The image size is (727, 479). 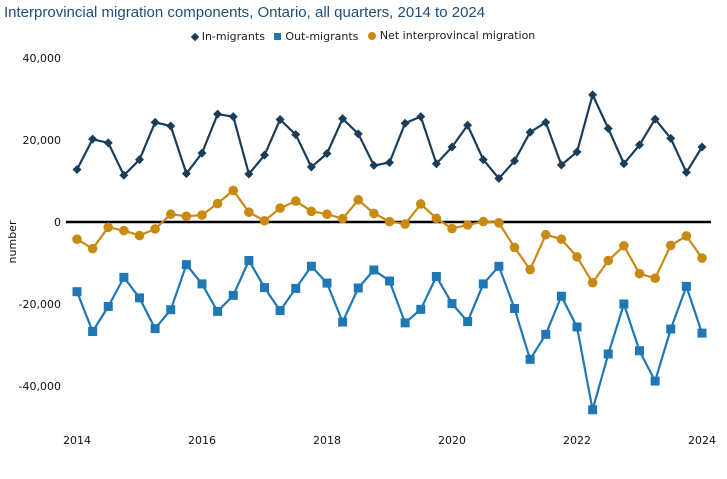 What do you see at coordinates (40, 386) in the screenshot?
I see `y-tick-label: -40,000` at bounding box center [40, 386].